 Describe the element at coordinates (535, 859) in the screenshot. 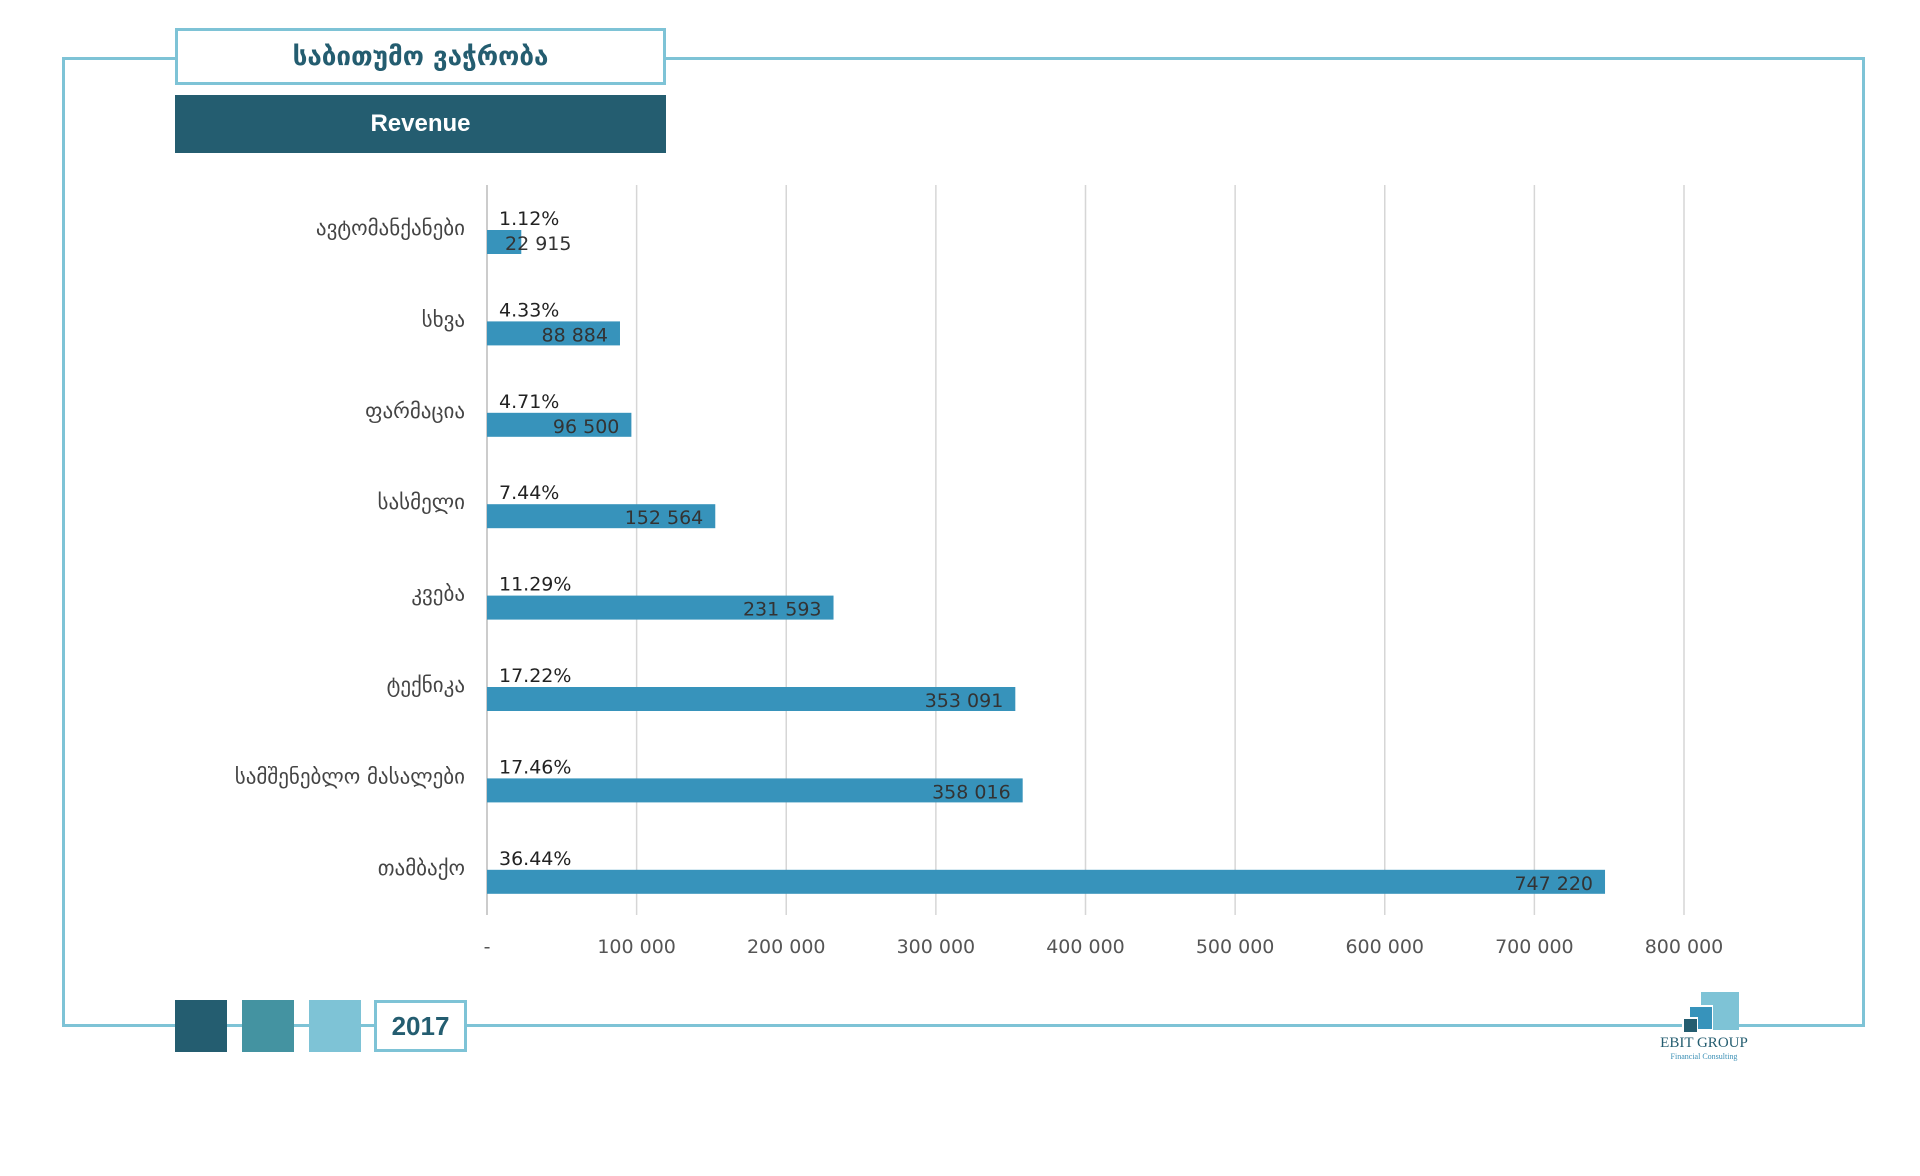

I see `percent-label: 36.44%` at that location.